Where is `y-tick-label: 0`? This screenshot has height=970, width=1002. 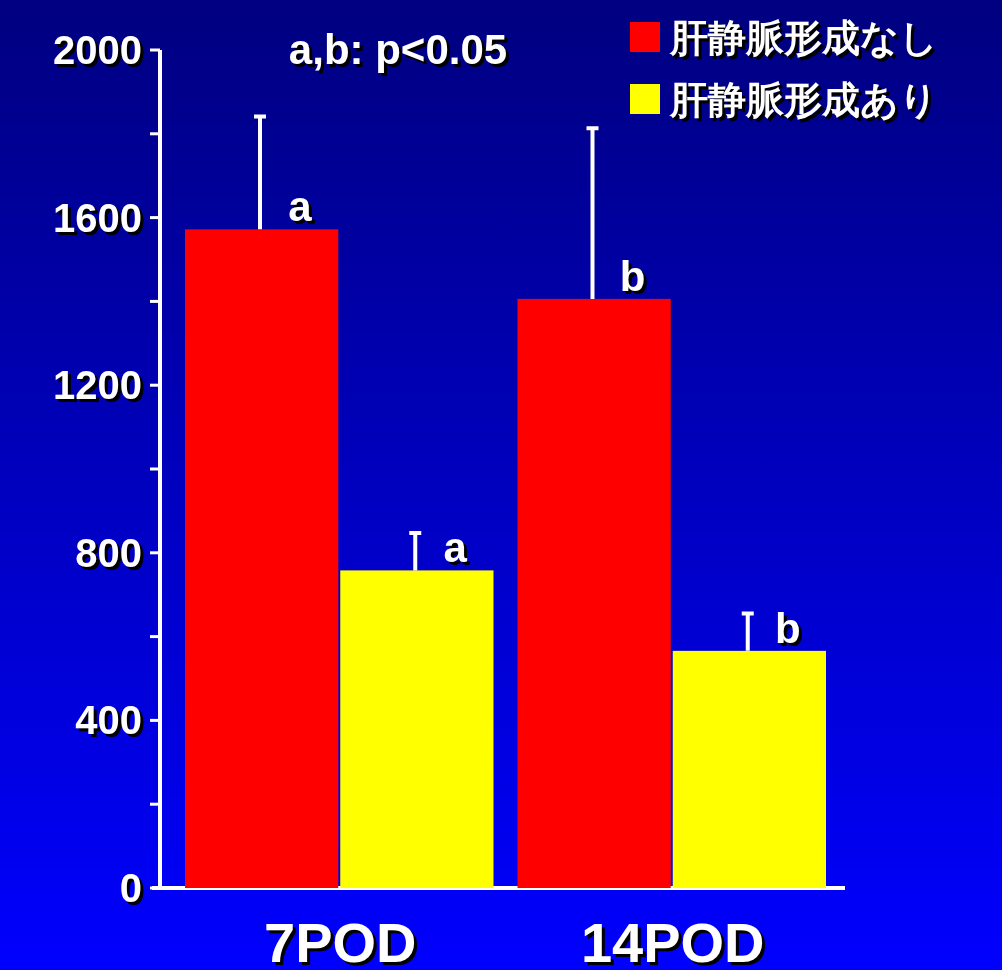
y-tick-label: 0 is located at coordinates (130, 888).